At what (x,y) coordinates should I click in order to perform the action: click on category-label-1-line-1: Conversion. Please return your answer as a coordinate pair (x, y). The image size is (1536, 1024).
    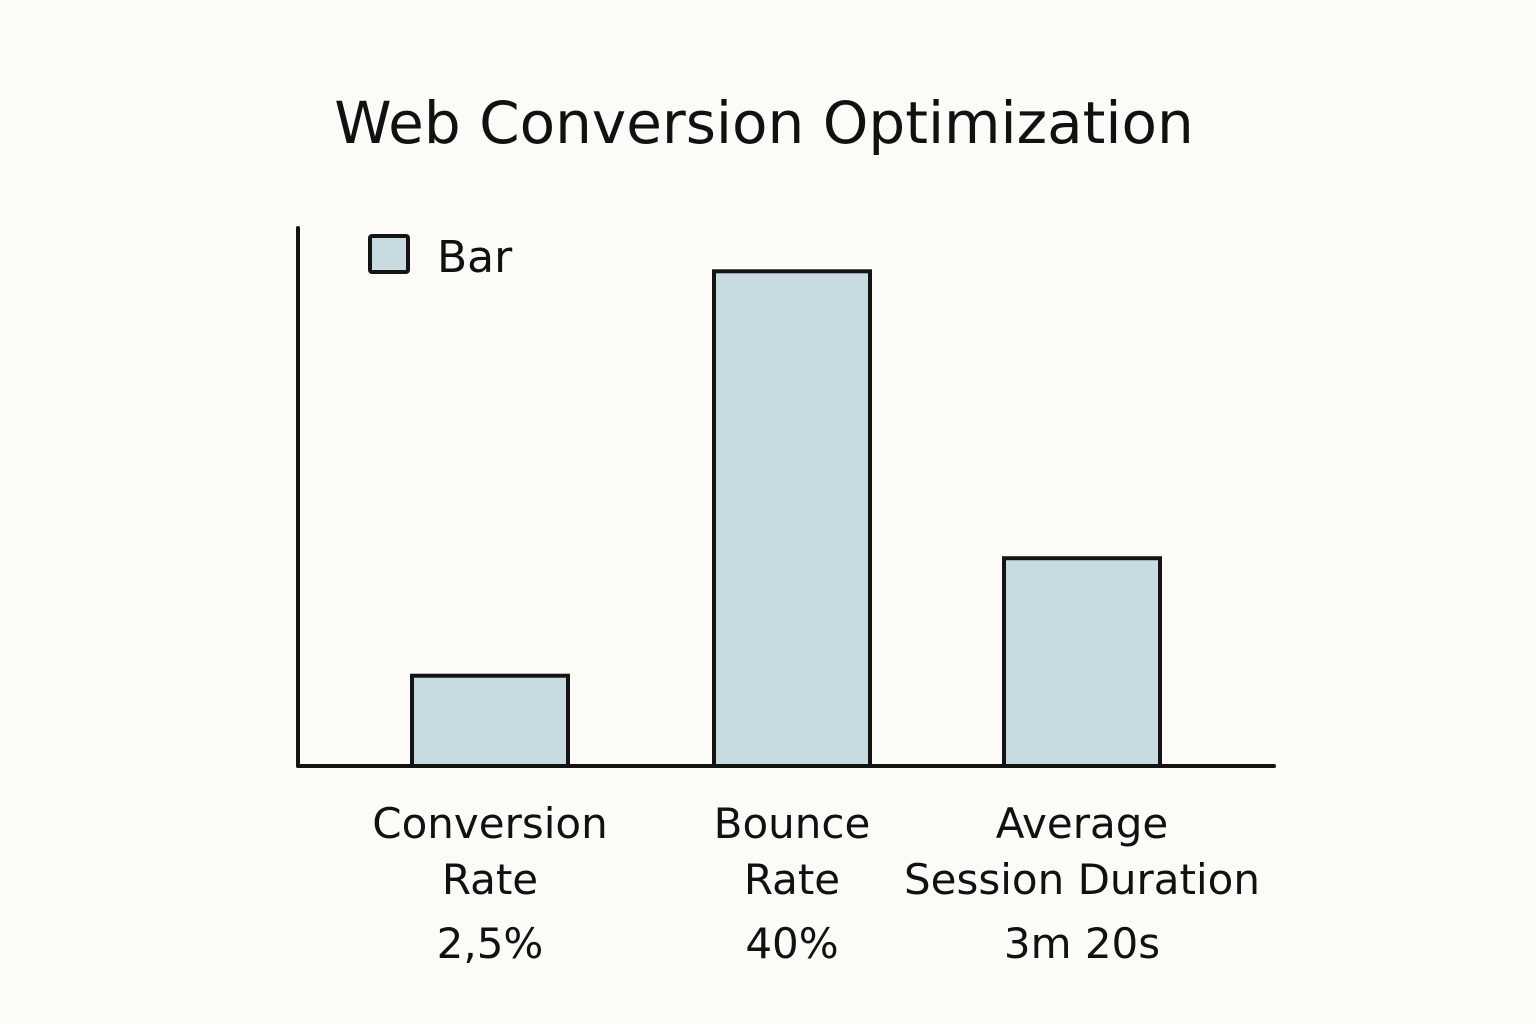
    Looking at the image, I should click on (489, 823).